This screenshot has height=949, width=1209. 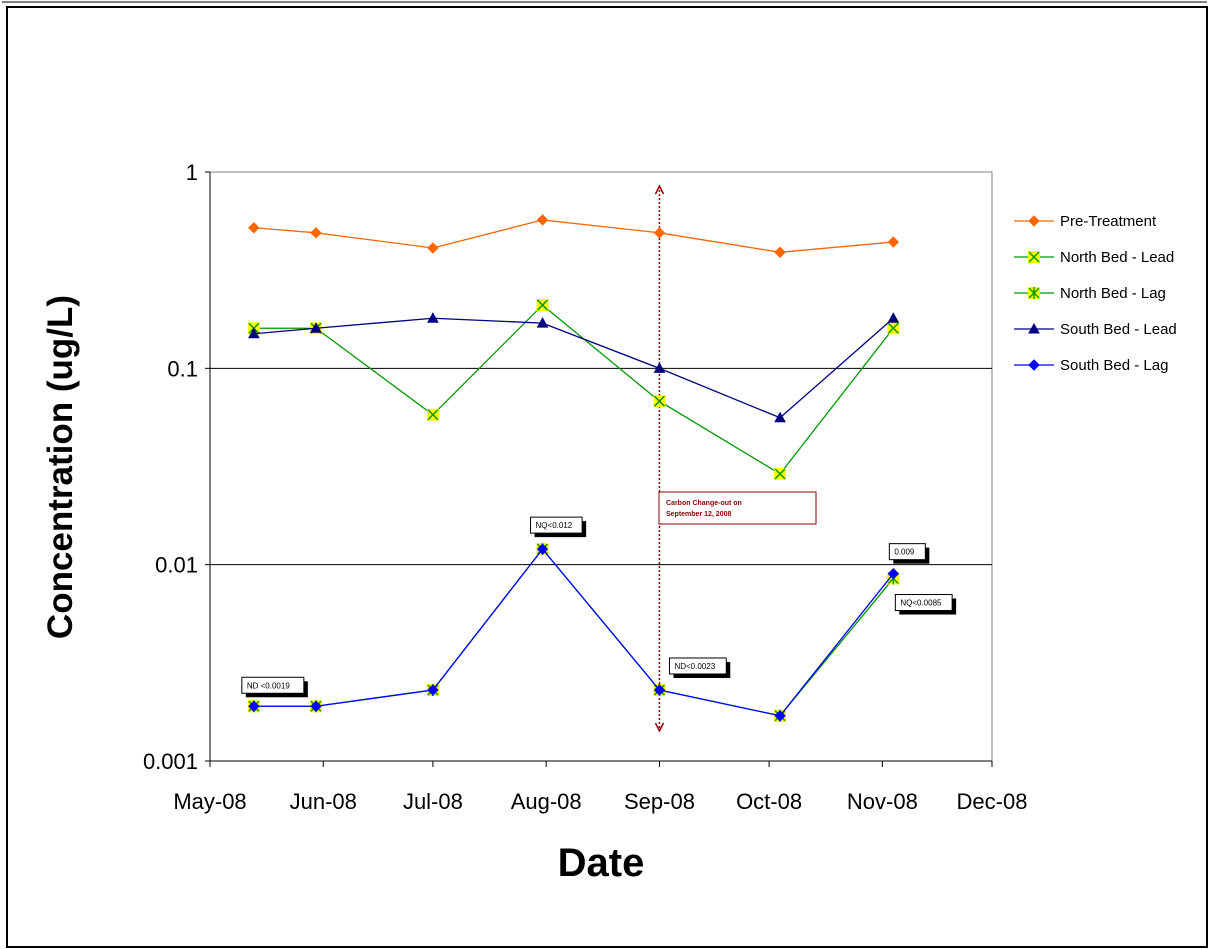 I want to click on series-pre-treatment, so click(x=574, y=236).